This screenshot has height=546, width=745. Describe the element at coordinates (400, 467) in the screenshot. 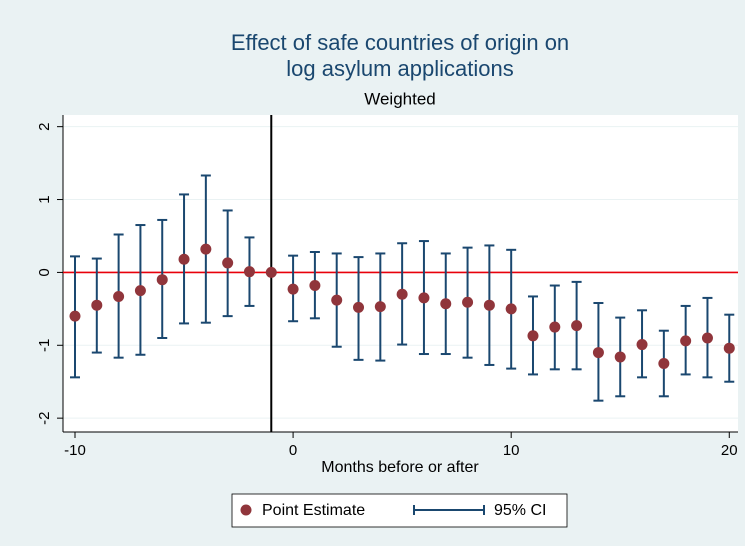

I see `x-axis-label: Months before or after` at that location.